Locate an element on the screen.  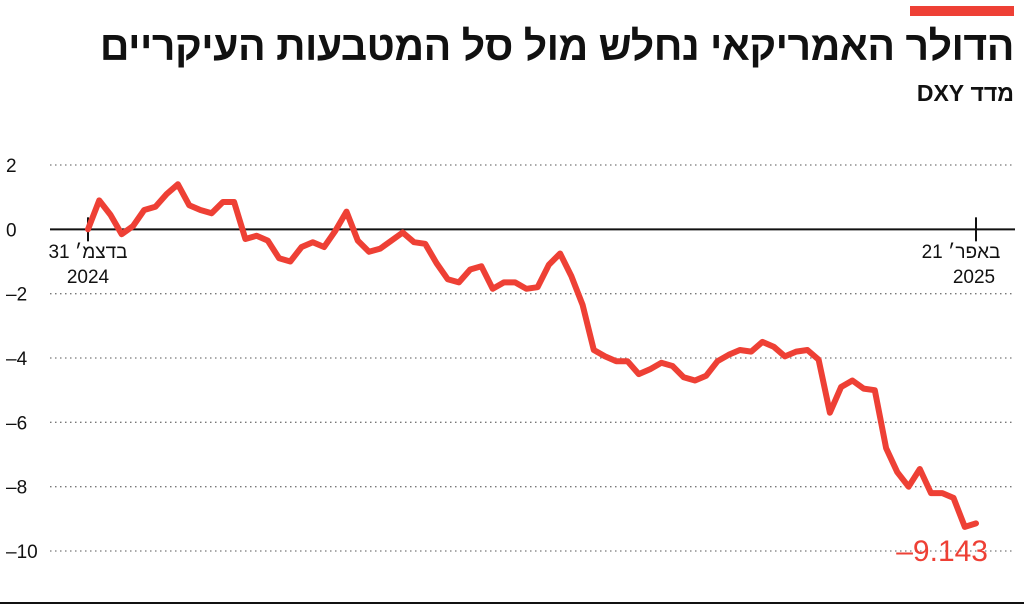
y-tick-label: –10 is located at coordinates (22, 552).